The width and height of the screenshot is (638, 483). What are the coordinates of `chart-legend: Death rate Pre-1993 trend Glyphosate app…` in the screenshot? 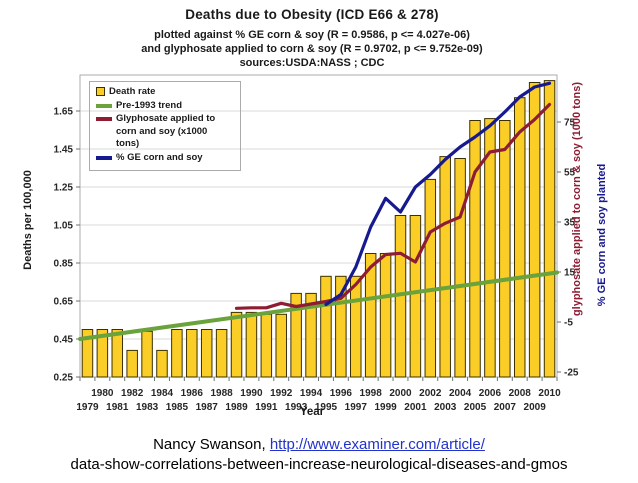 It's located at (165, 126).